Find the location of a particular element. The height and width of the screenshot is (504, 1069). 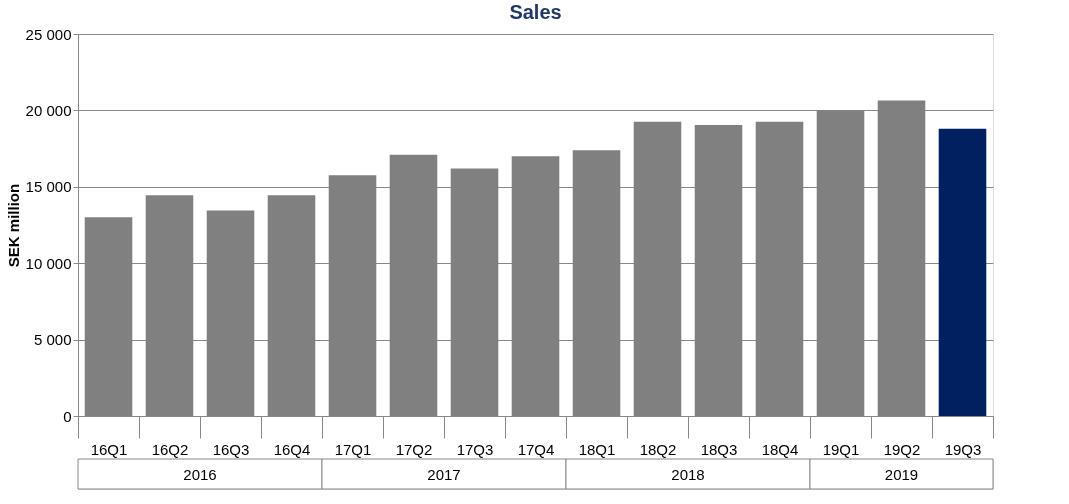

bar is located at coordinates (962, 272).